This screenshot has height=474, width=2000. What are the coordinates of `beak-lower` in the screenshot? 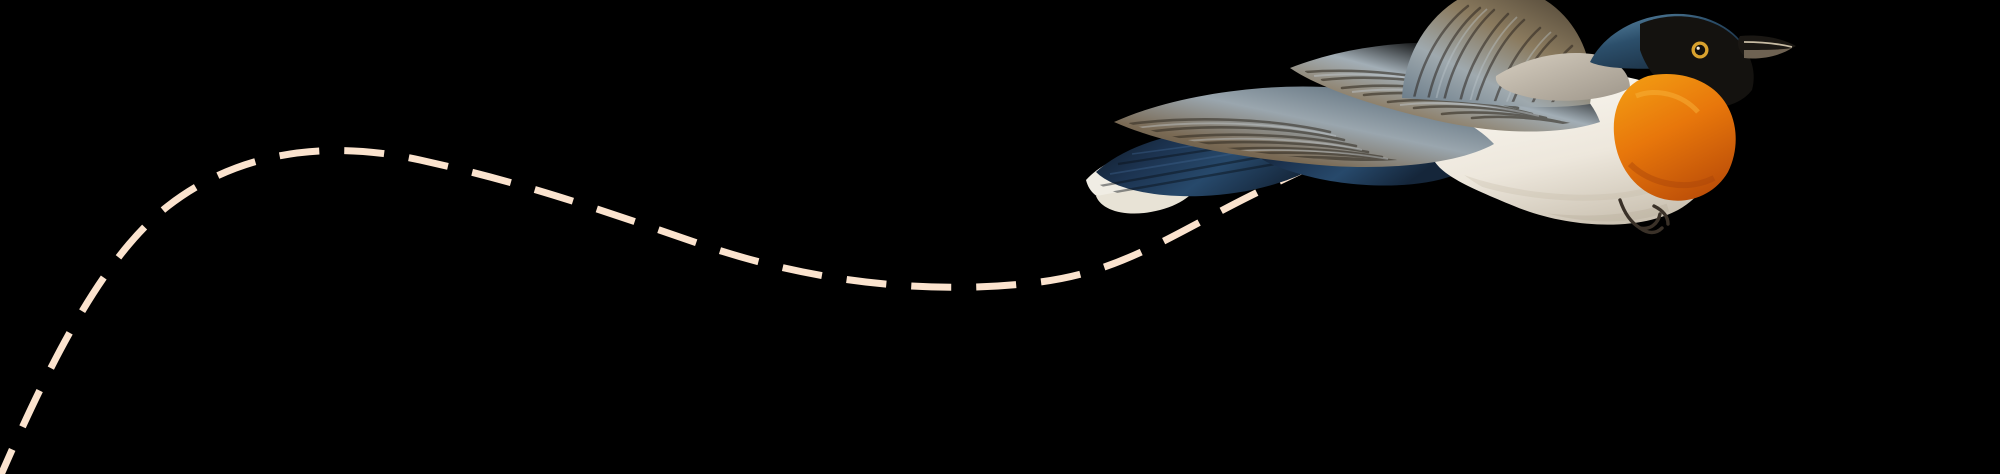 It's located at (1768, 53).